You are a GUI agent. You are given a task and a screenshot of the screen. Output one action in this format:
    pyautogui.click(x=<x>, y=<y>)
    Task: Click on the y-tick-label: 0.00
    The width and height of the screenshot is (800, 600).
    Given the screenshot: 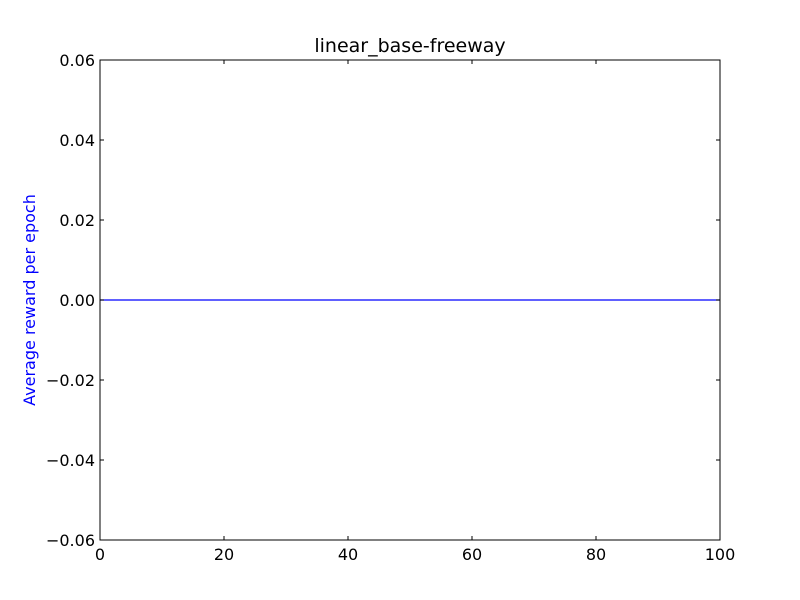 What is the action you would take?
    pyautogui.click(x=77, y=300)
    